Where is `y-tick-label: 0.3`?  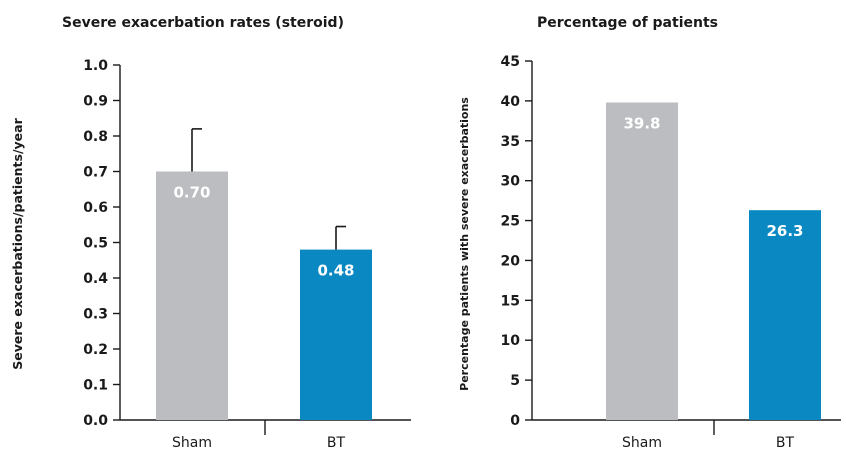
y-tick-label: 0.3 is located at coordinates (95, 315).